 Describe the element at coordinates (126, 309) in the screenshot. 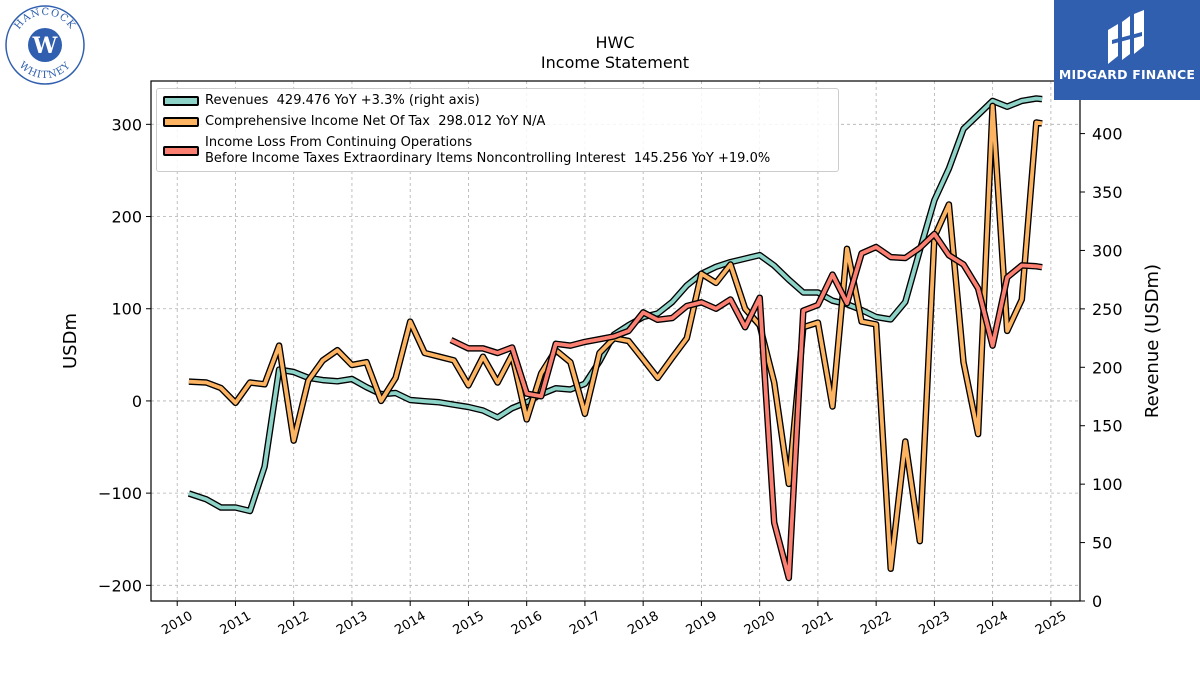

I see `y-tick-label-left: 100` at that location.